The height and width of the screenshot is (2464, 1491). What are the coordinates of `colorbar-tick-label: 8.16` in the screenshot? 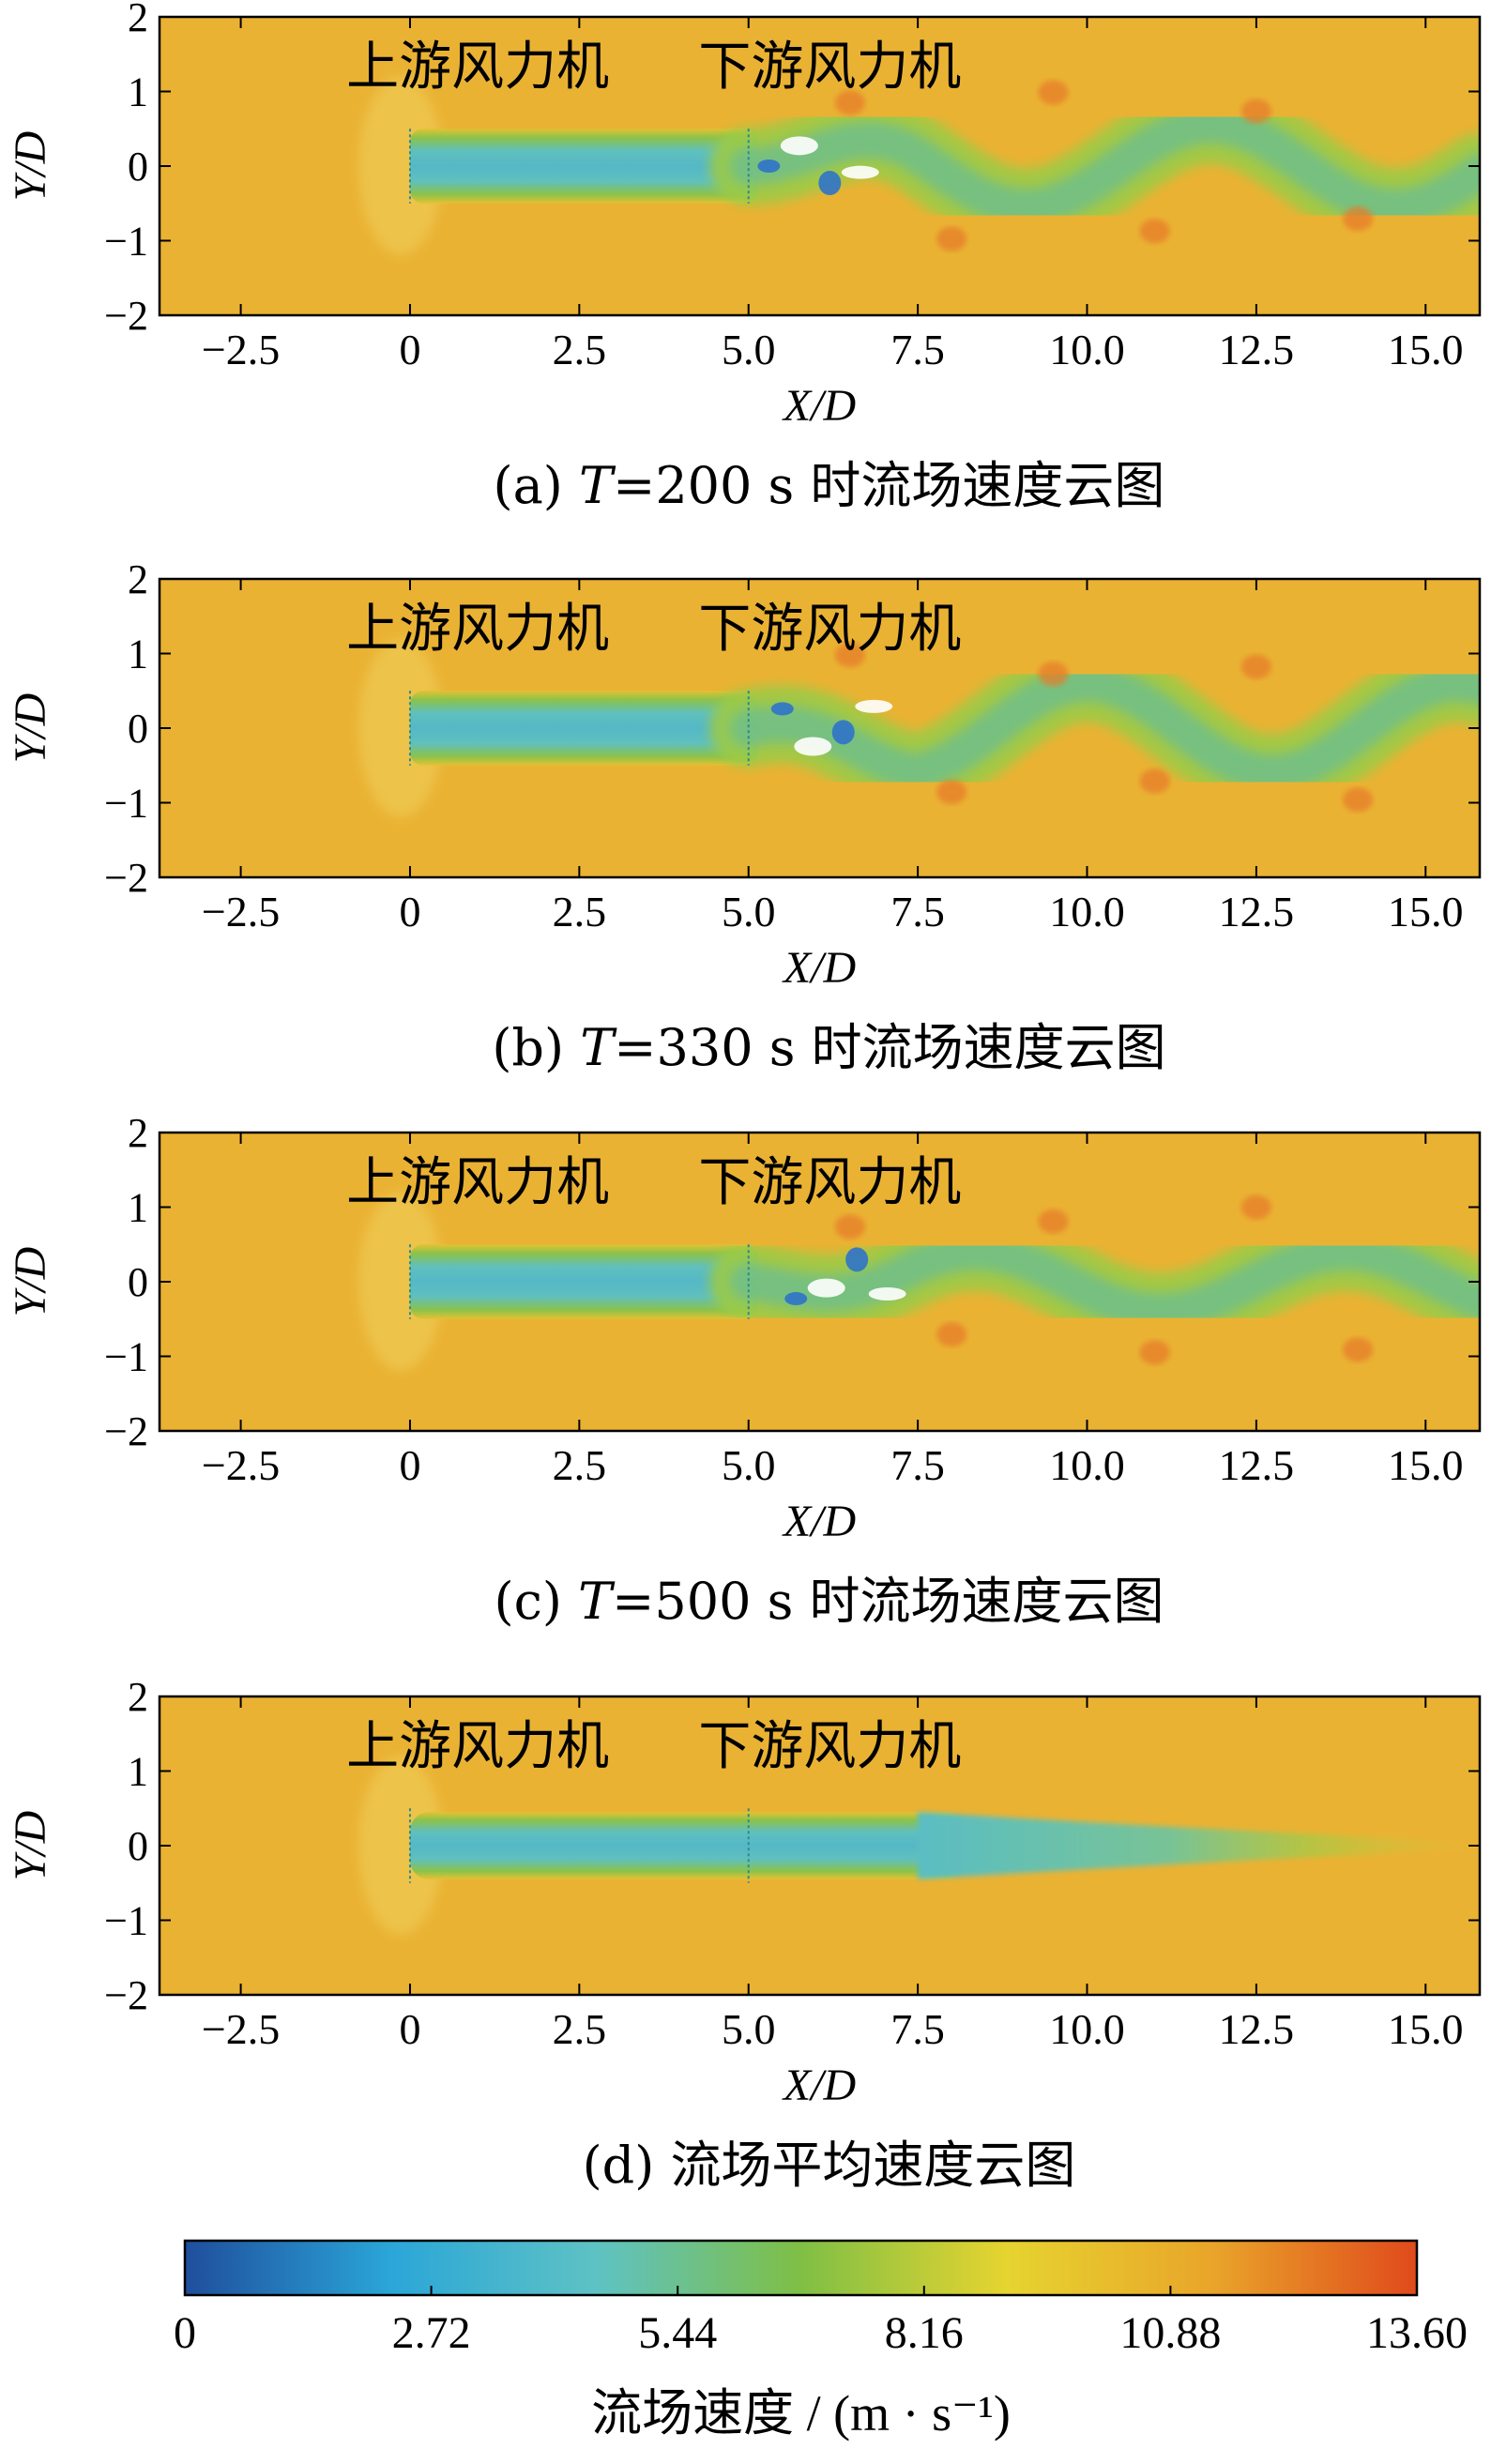 It's located at (924, 2333).